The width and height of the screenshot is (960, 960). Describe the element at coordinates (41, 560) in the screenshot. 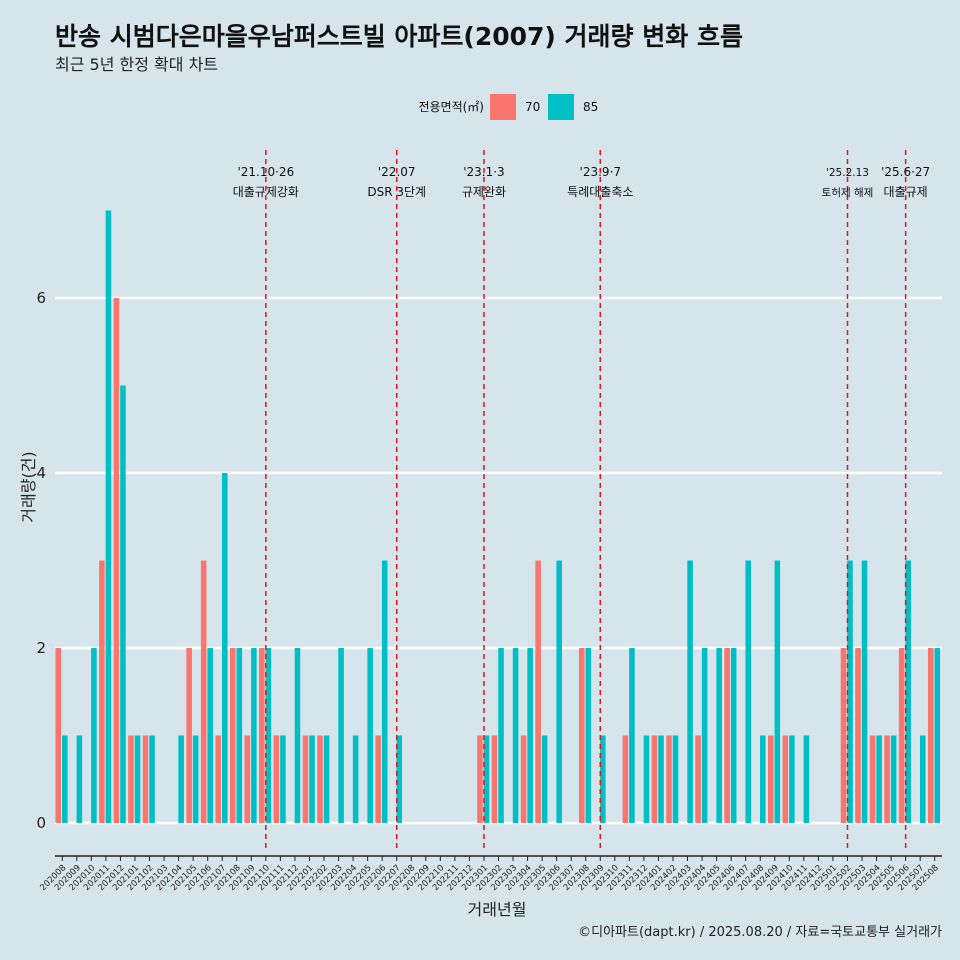

I see `y-axis: 0 2 4 6` at that location.